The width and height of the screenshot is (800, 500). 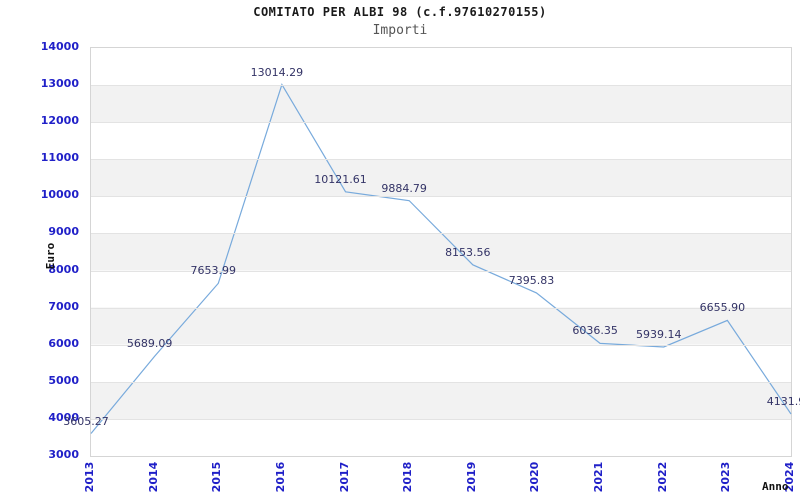 I want to click on x-tick-label: 2016, so click(x=280, y=477).